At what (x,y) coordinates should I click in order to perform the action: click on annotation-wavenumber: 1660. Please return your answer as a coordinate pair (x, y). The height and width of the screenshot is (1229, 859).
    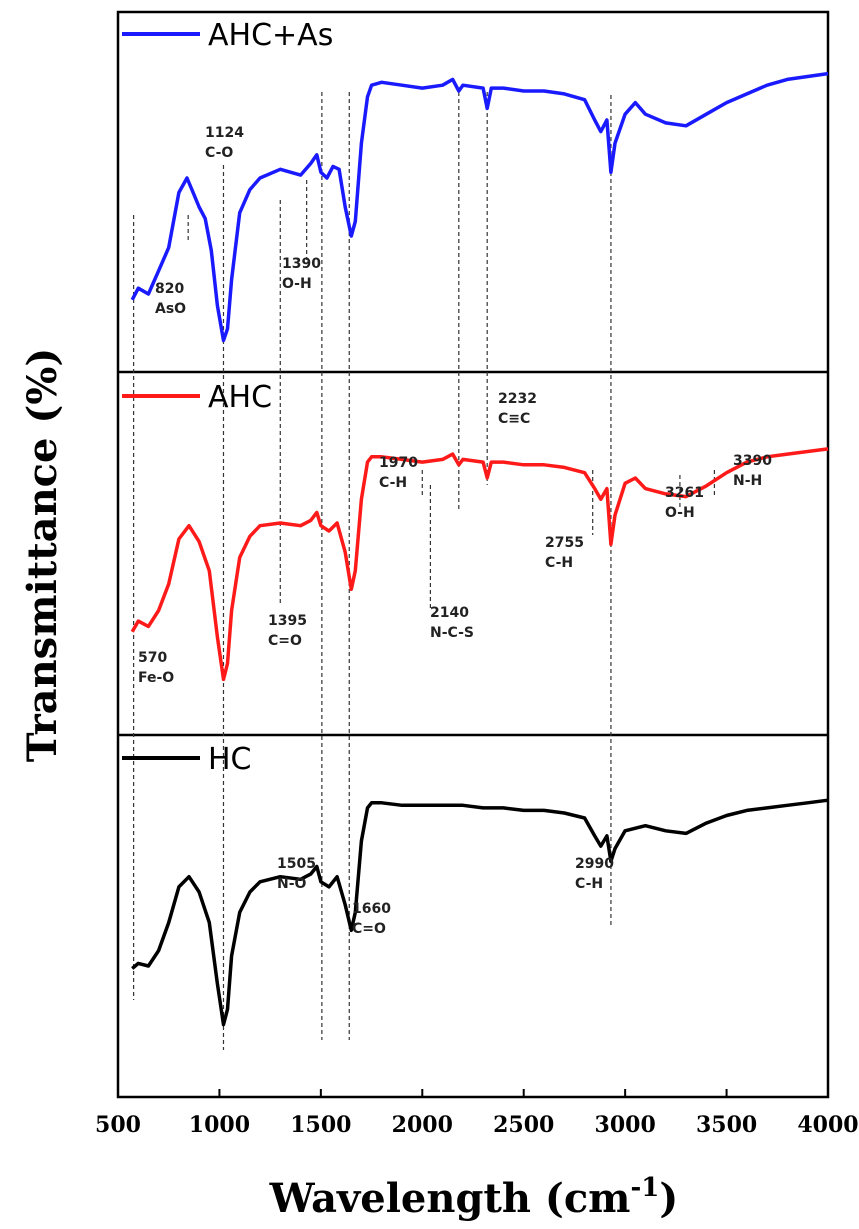
    Looking at the image, I should click on (371, 909).